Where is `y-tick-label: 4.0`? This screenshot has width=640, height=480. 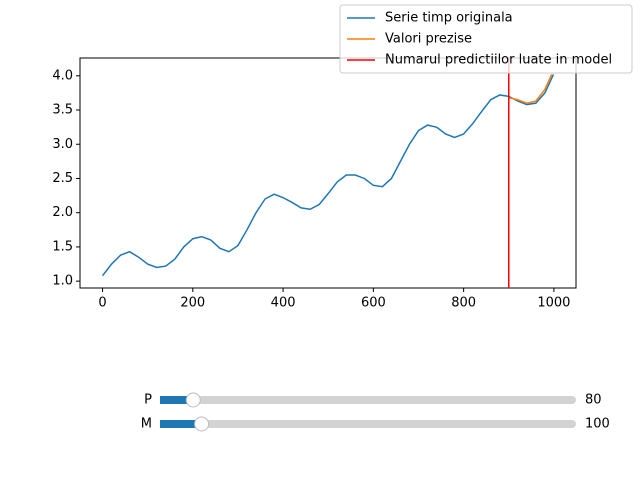 y-tick-label: 4.0 is located at coordinates (62, 75).